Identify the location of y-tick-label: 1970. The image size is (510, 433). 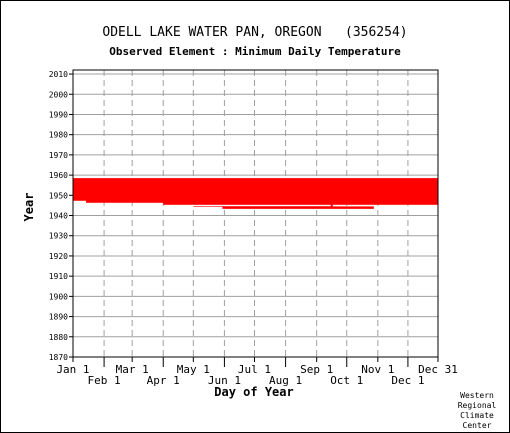
(58, 155).